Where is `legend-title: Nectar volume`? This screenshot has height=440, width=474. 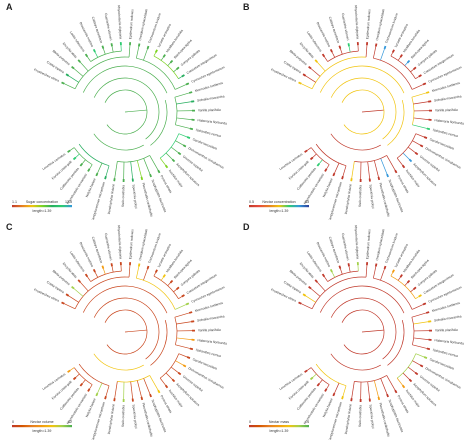 legend-title: Nectar volume is located at coordinates (41, 422).